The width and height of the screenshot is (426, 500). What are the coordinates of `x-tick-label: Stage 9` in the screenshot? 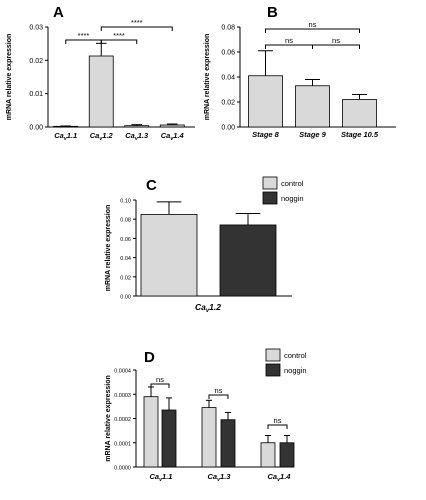 It's located at (313, 134).